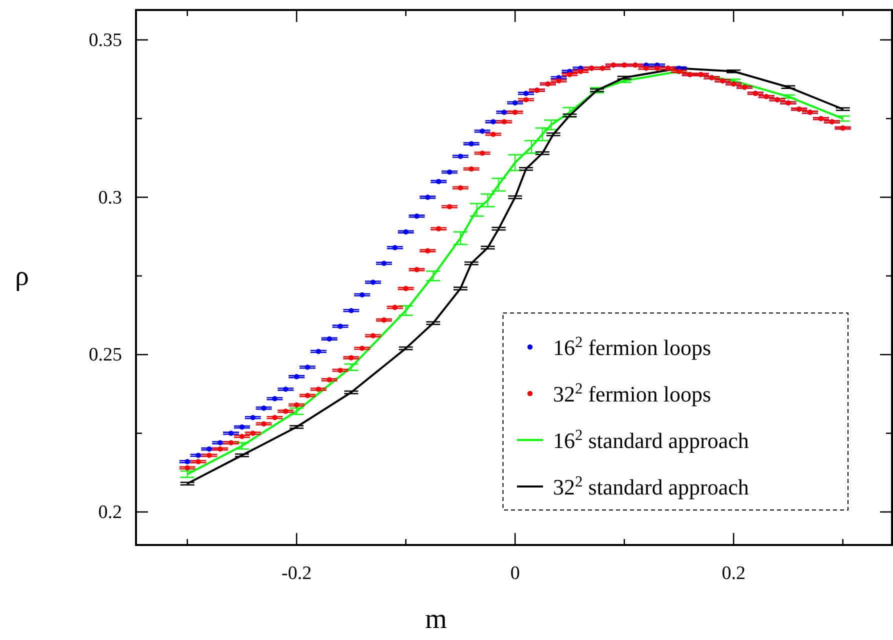  I want to click on legend-label: 32$^{2}$ fermion loops, so click(632, 393).